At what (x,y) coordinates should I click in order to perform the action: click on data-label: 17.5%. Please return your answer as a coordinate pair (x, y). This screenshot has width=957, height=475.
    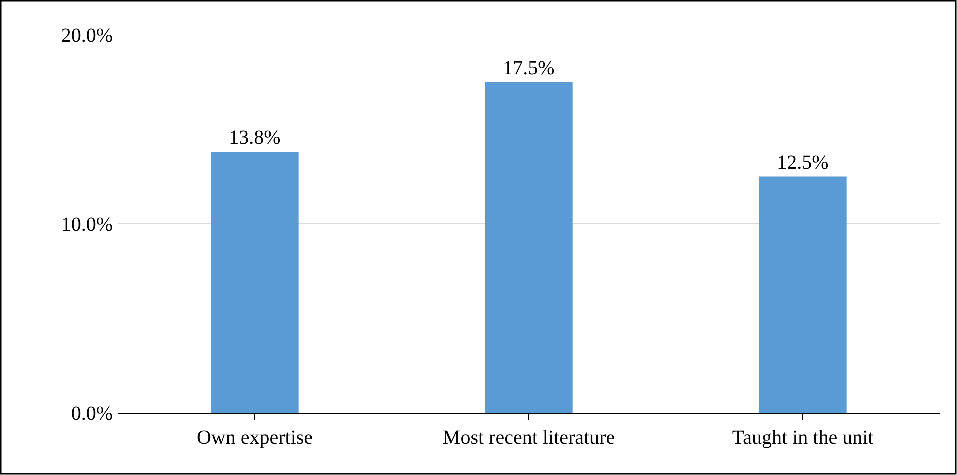
    Looking at the image, I should click on (529, 68).